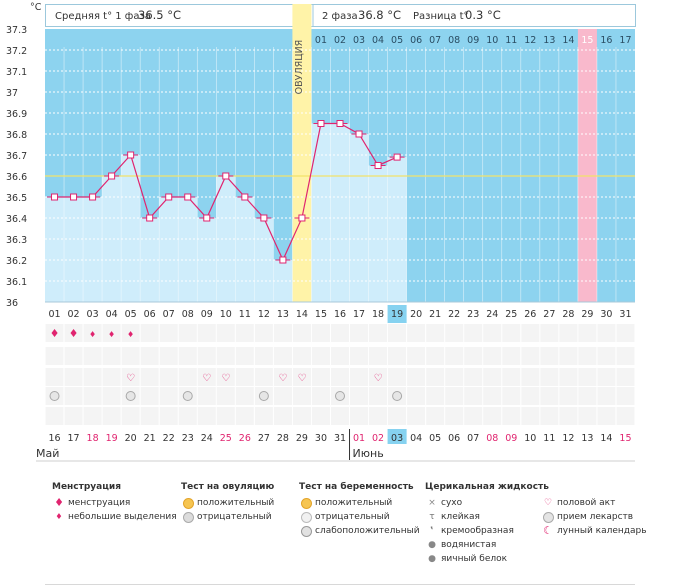 This screenshot has height=587, width=675. What do you see at coordinates (473, 438) in the screenshot?
I see `calendar-date-label: 07` at bounding box center [473, 438].